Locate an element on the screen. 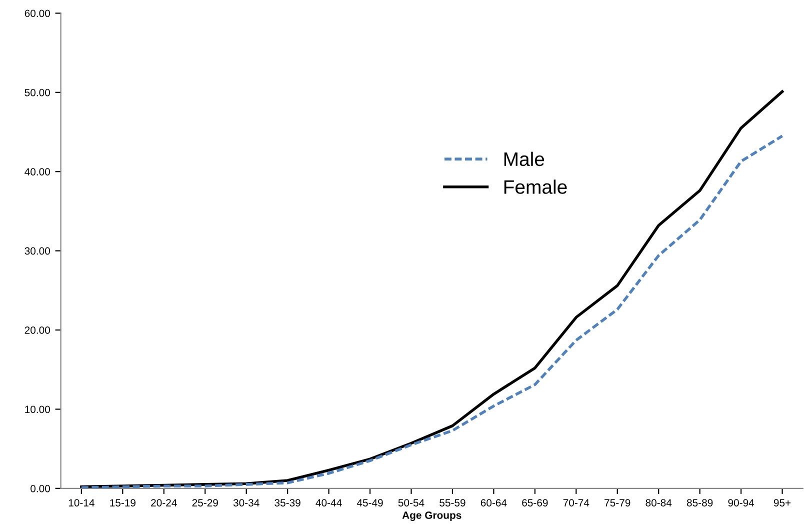 The width and height of the screenshot is (811, 528). x-tick-label: 25-29 is located at coordinates (205, 502).